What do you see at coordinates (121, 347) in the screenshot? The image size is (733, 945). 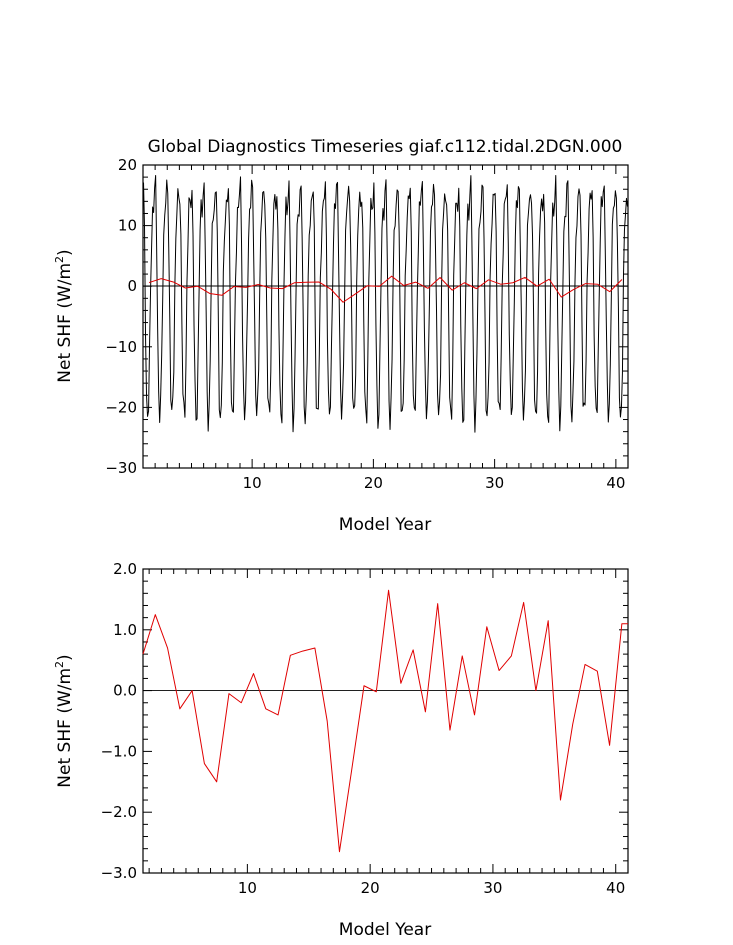 I see `y-tick-label: −10` at bounding box center [121, 347].